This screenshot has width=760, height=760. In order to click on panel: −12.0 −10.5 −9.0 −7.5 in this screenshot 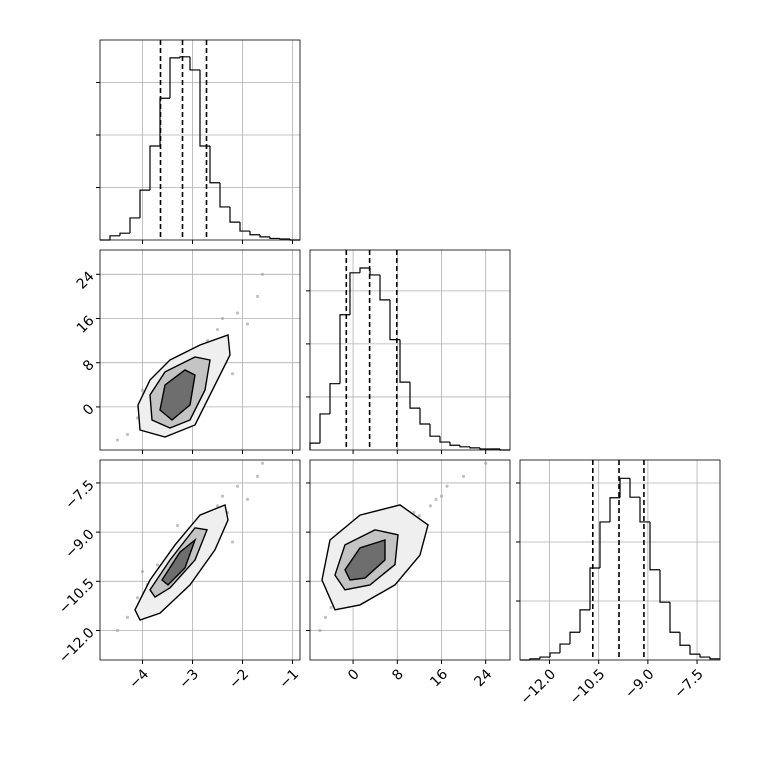, I will do `click(618, 583)`.